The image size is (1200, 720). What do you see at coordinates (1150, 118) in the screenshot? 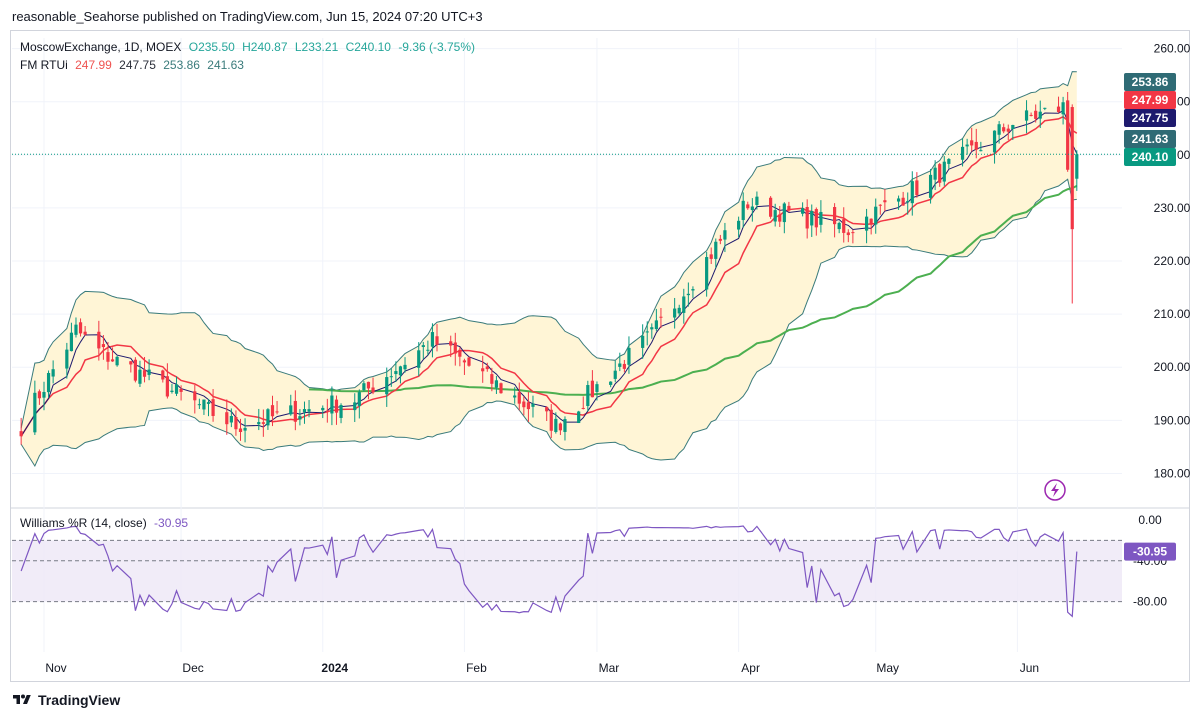
I see `price-label-text: 247.75` at bounding box center [1150, 118].